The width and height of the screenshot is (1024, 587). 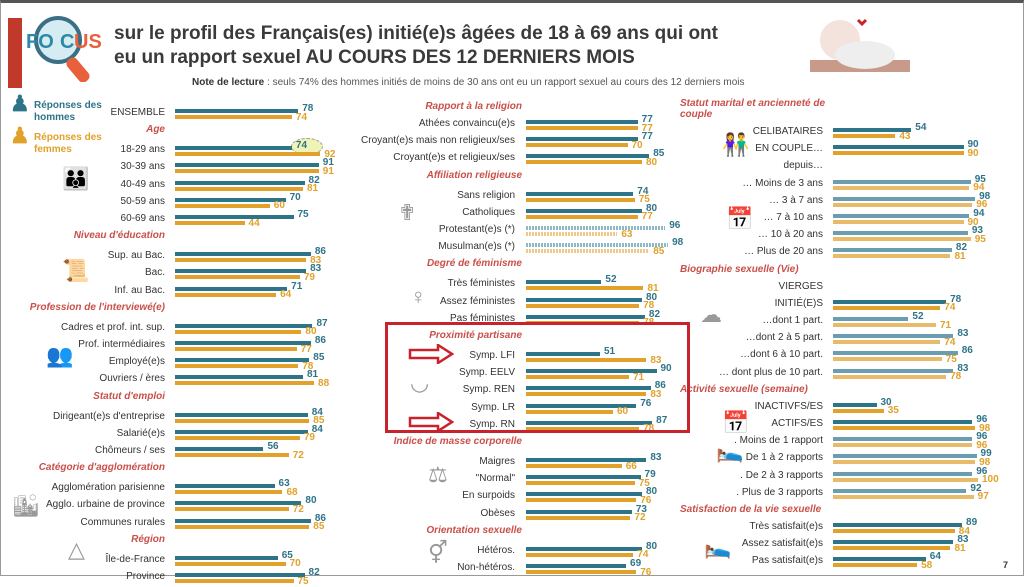 I want to click on section-header: Proximité partisane, so click(x=475, y=335).